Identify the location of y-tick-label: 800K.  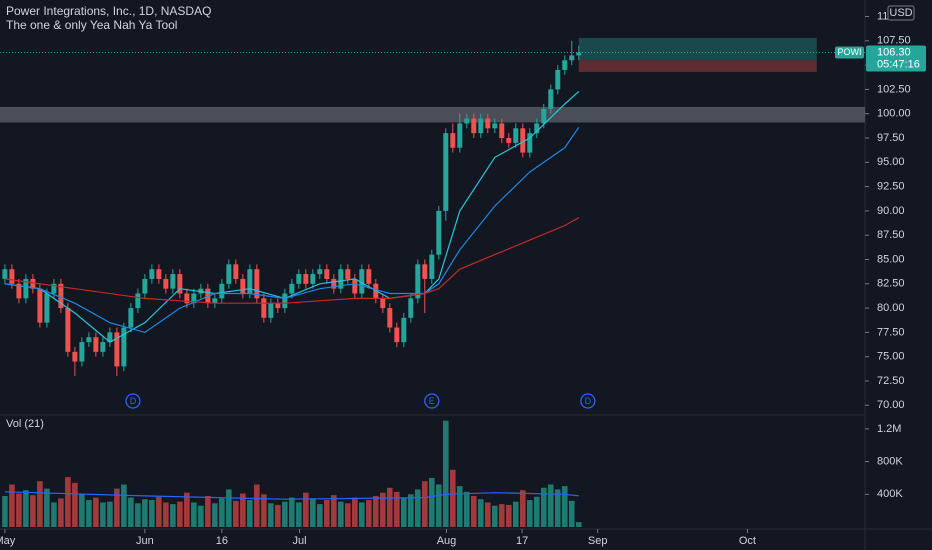
(890, 462).